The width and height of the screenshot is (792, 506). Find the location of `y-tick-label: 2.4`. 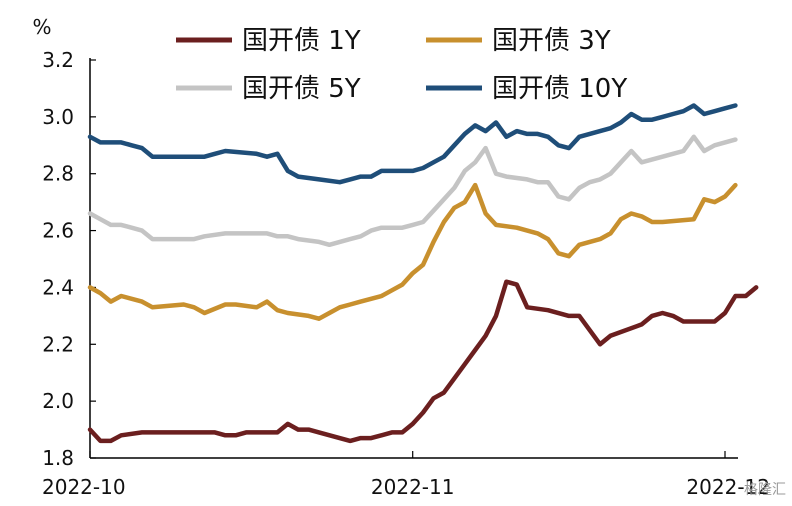

y-tick-label: 2.4 is located at coordinates (58, 287).